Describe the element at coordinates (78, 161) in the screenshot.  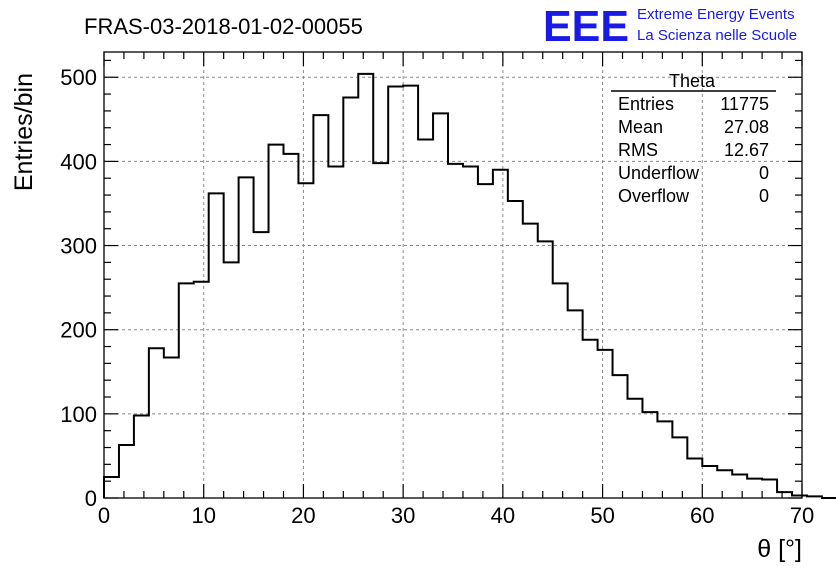
I see `y-tick-label: 400` at that location.